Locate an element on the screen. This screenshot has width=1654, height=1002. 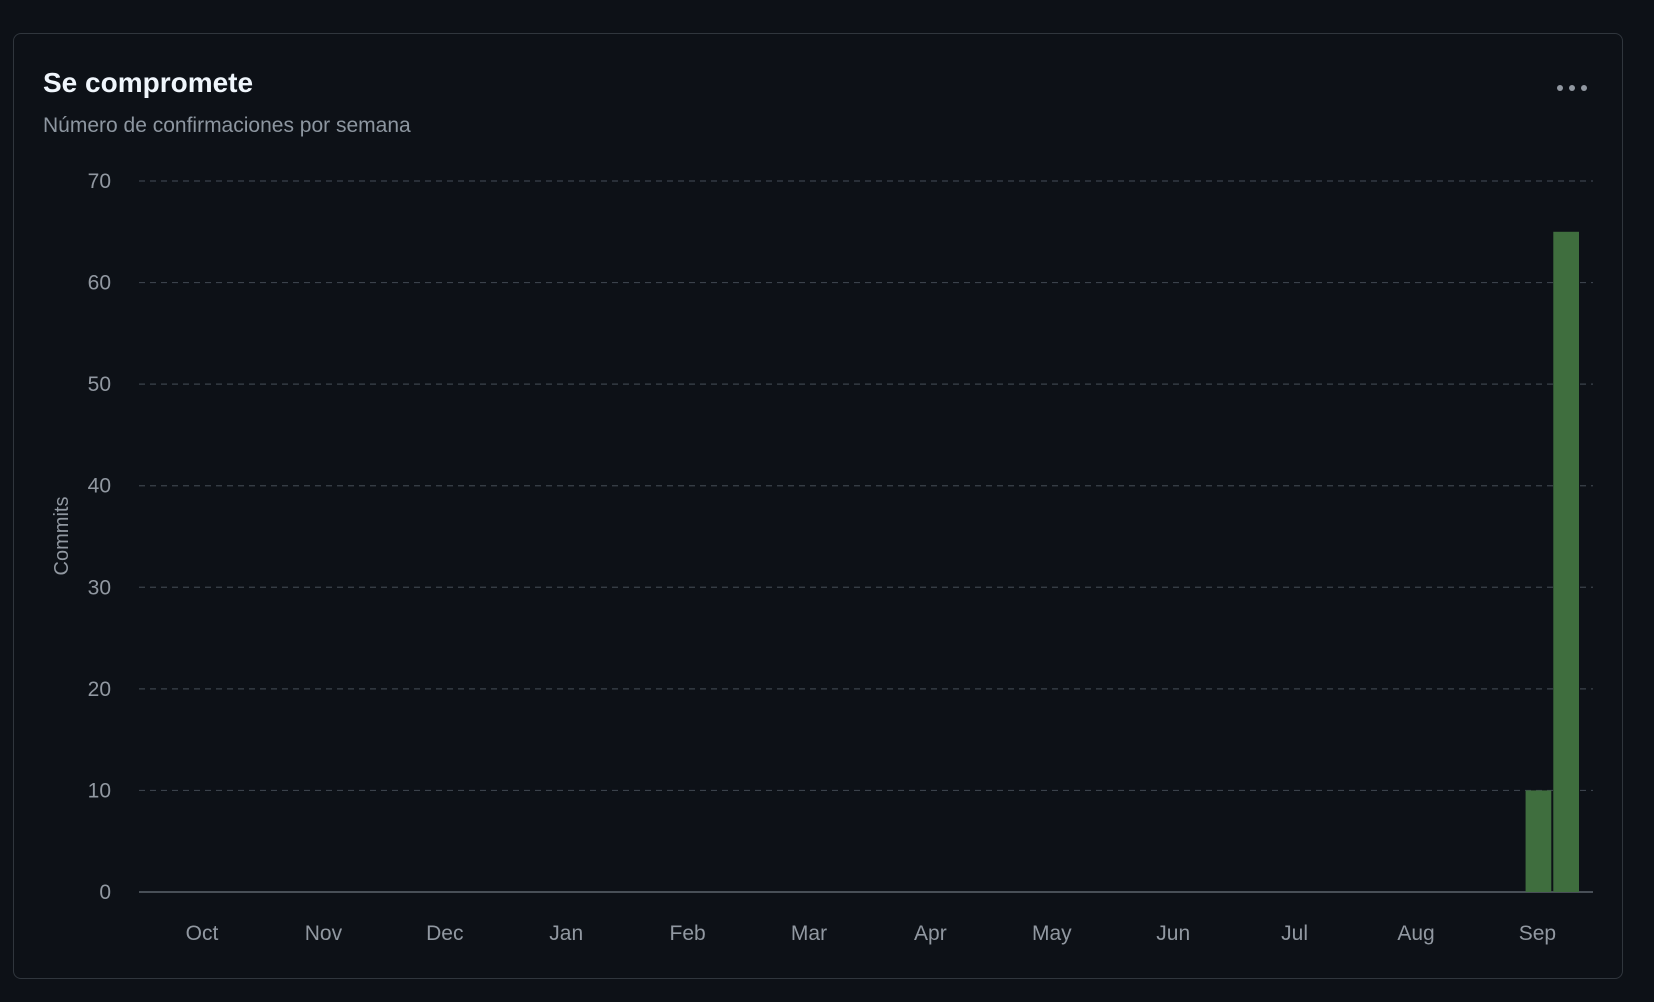
x-tick-label: Nov is located at coordinates (324, 933).